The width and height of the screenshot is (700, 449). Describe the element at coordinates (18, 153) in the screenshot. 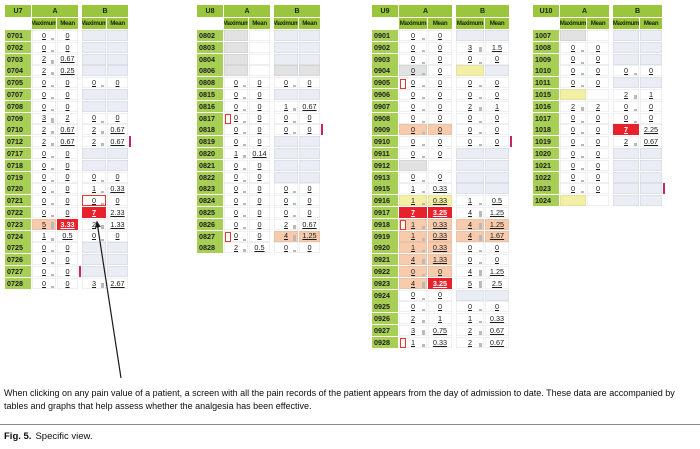

I see `patient-row-id: 0717` at that location.